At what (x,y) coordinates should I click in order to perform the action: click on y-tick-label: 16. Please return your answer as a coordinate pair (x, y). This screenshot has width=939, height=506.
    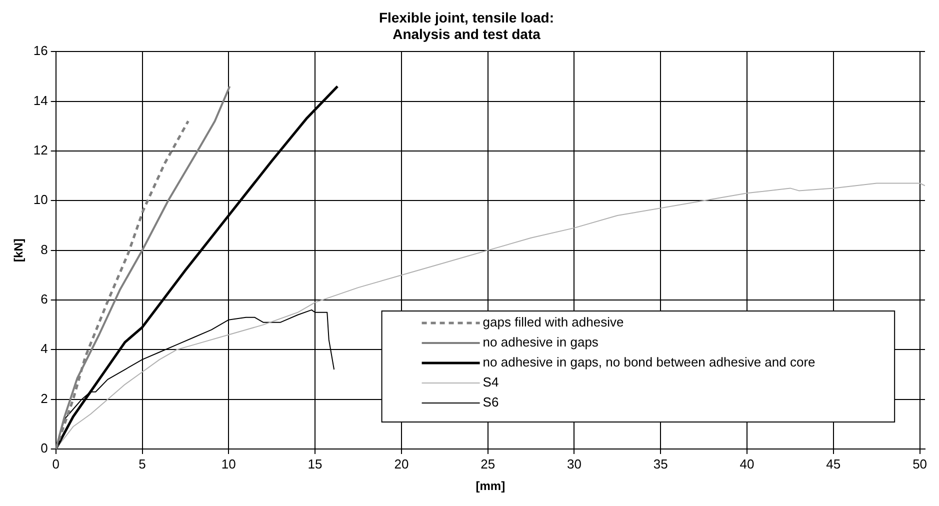
    Looking at the image, I should click on (40, 50).